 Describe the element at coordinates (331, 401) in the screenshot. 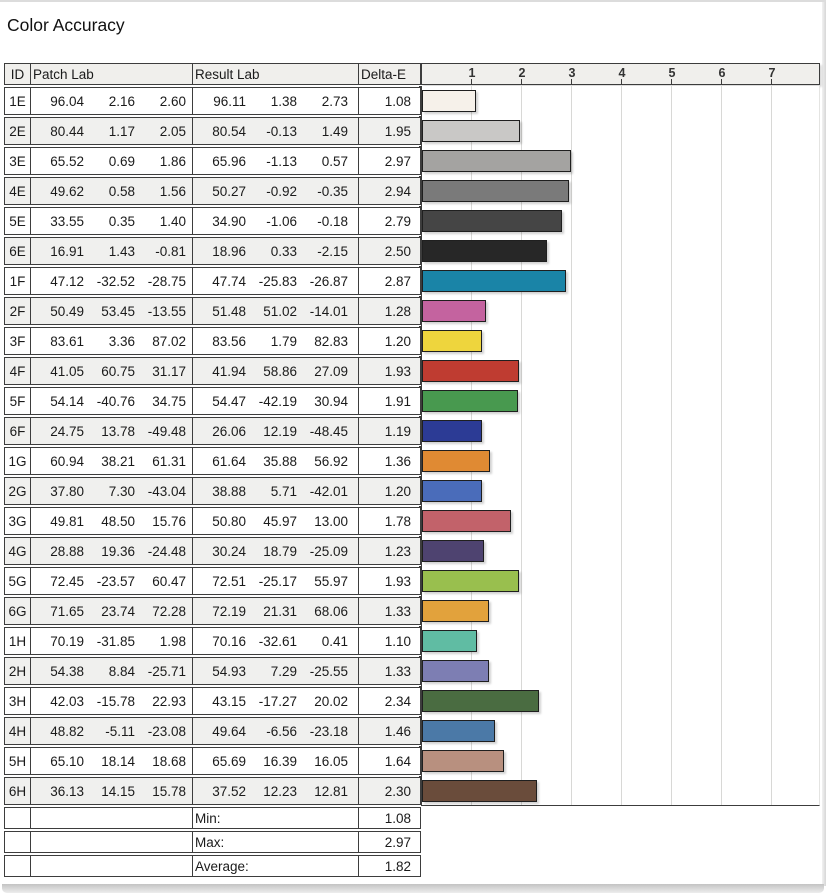

I see `lab-value: 30.94` at that location.